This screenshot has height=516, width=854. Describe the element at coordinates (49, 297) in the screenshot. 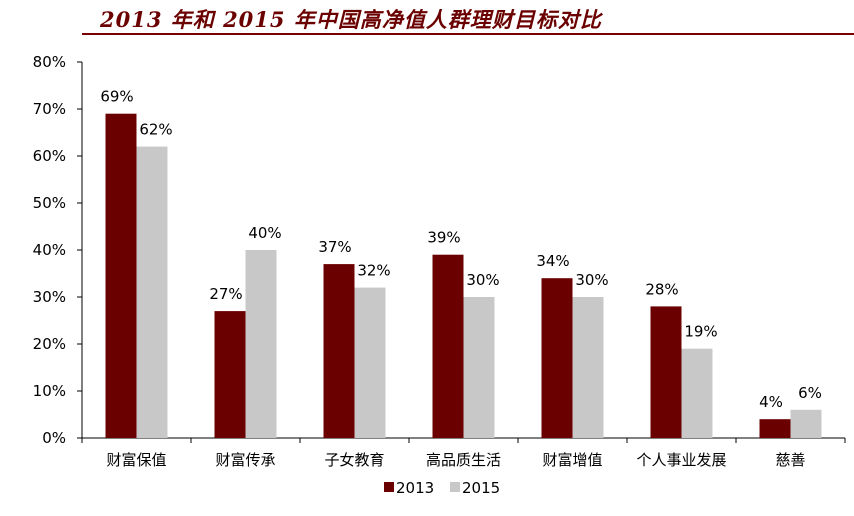

I see `y-tick-label: 30%` at that location.